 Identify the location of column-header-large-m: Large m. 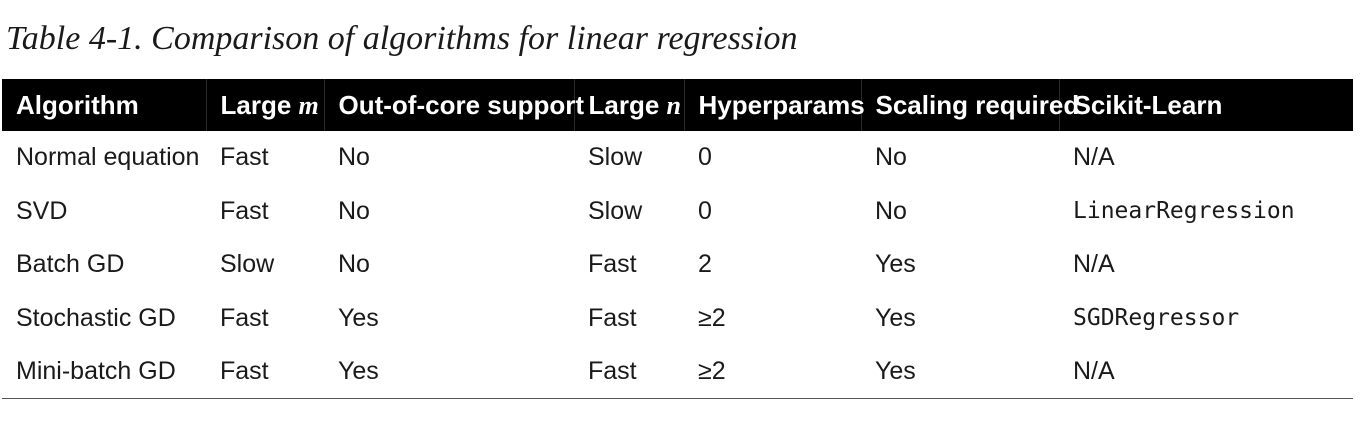
(265, 105).